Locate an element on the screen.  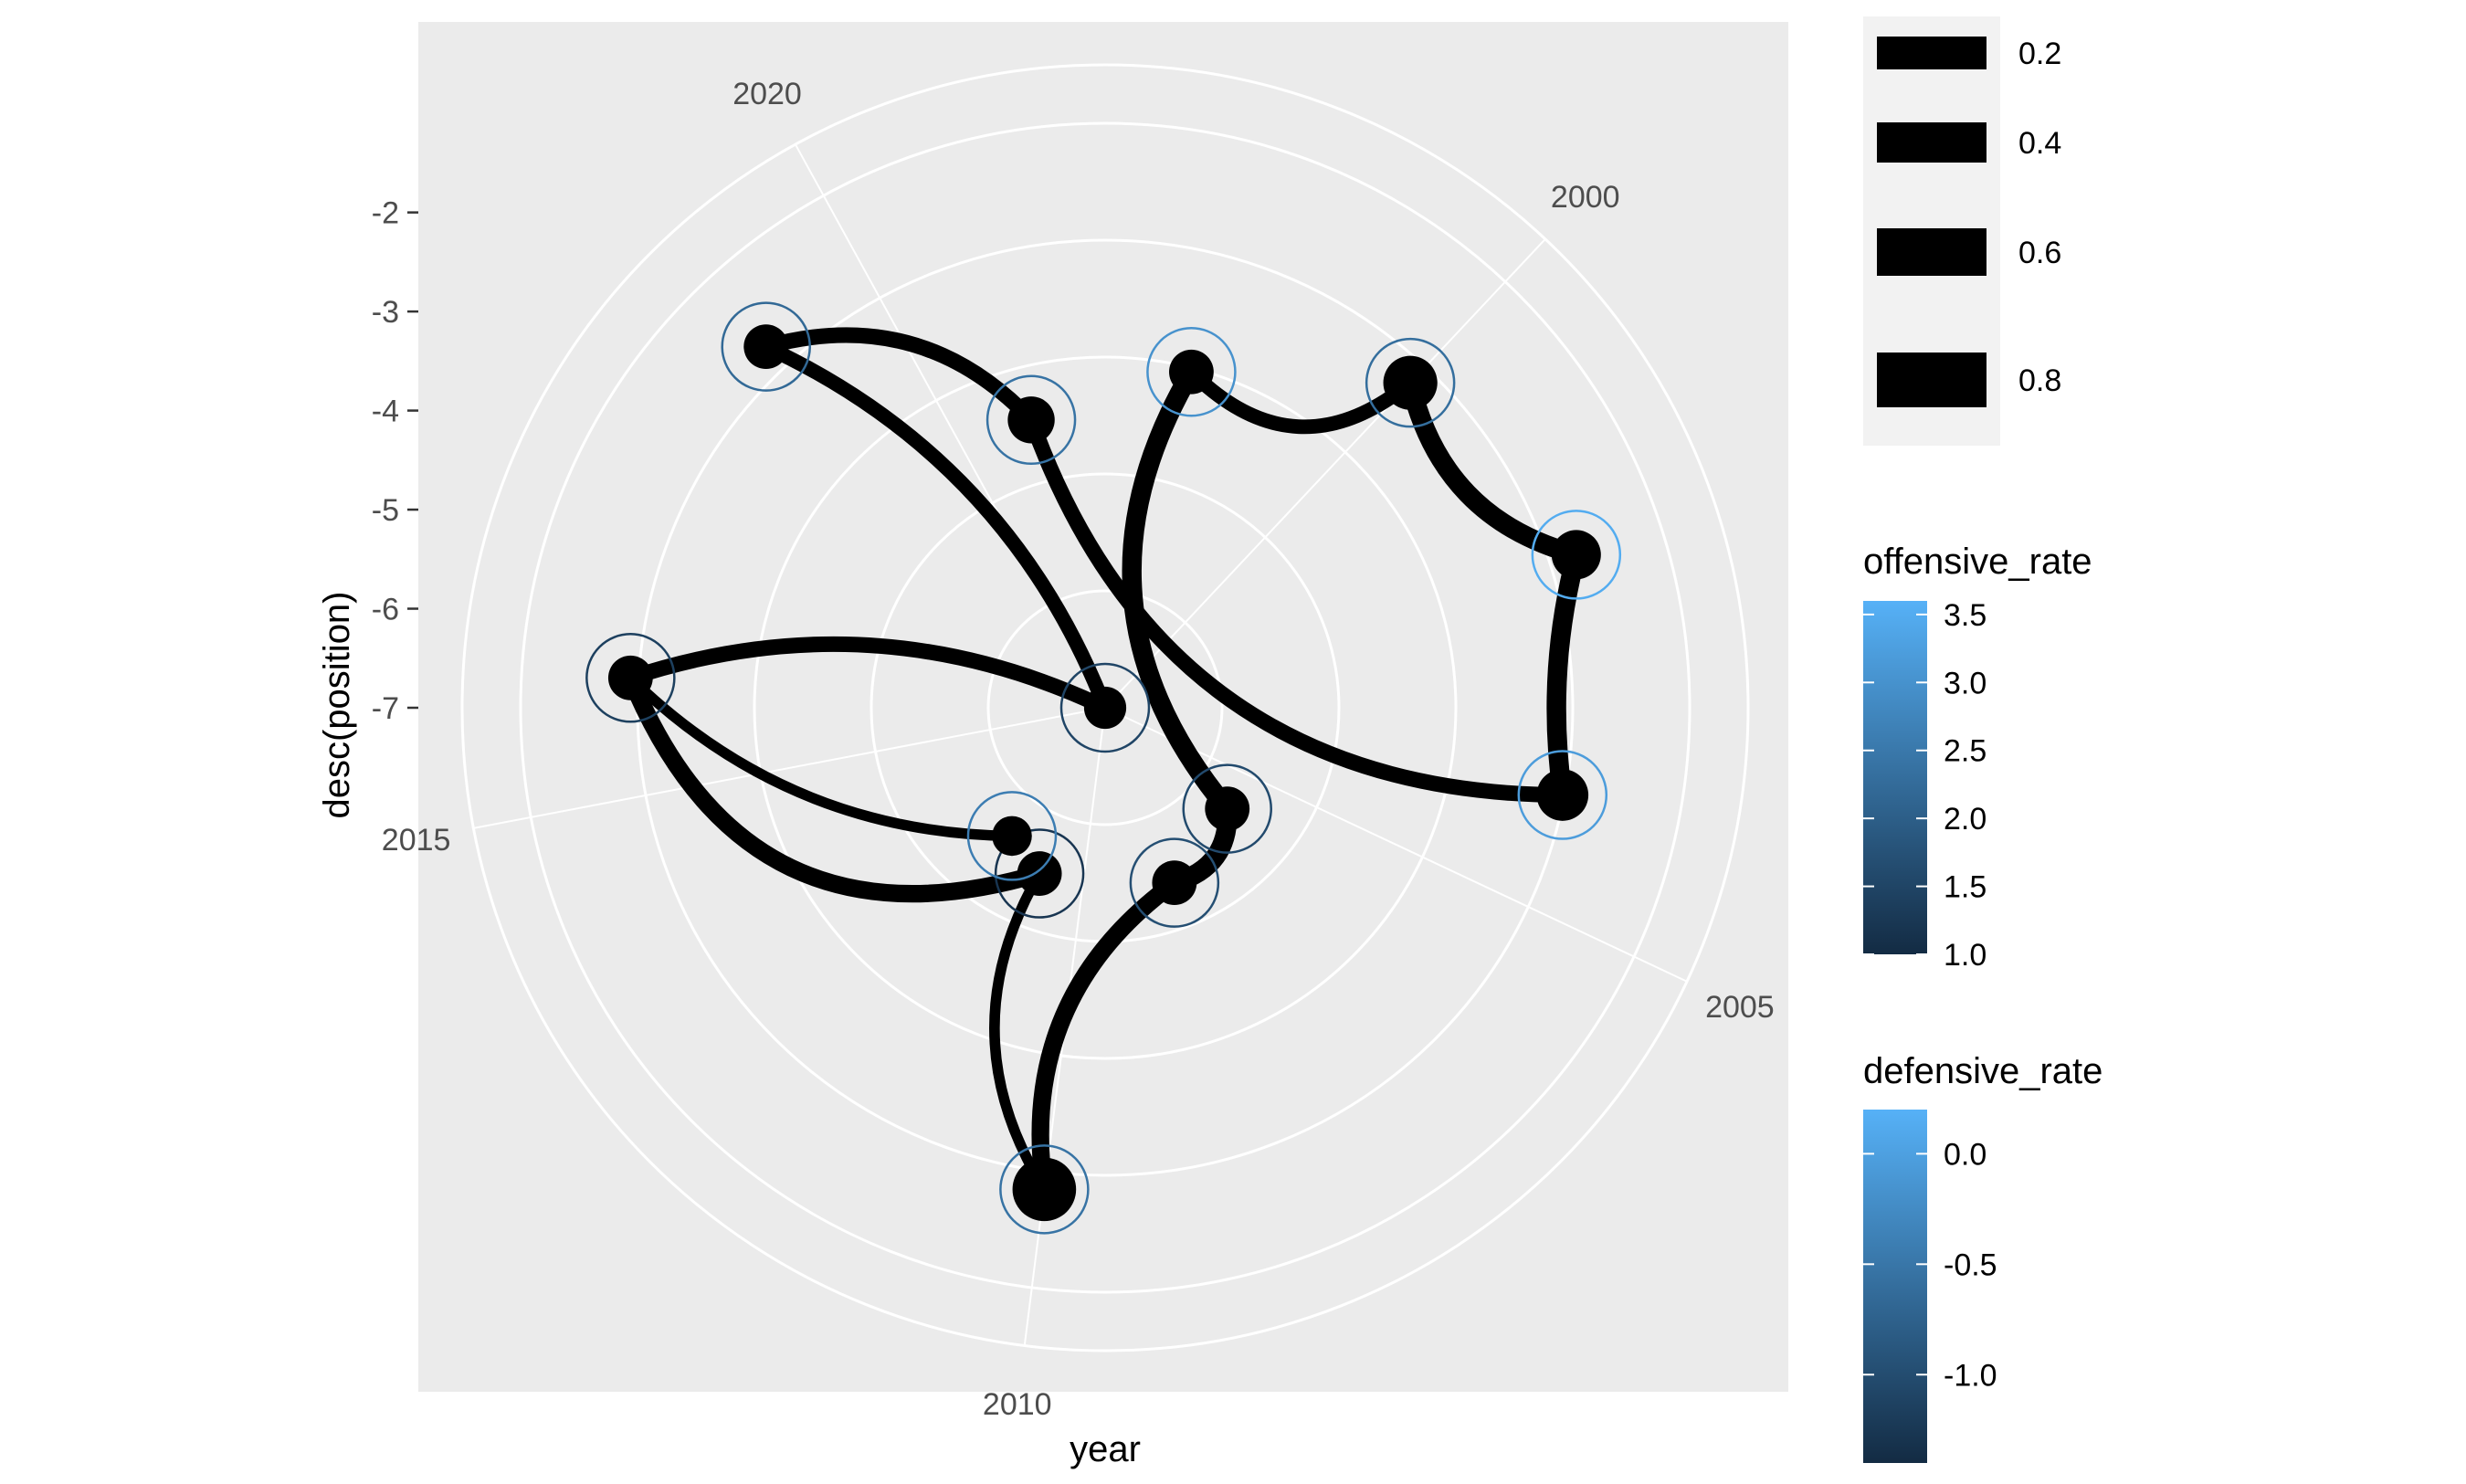
offensive-legend-label: 1.5 is located at coordinates (1965, 887).